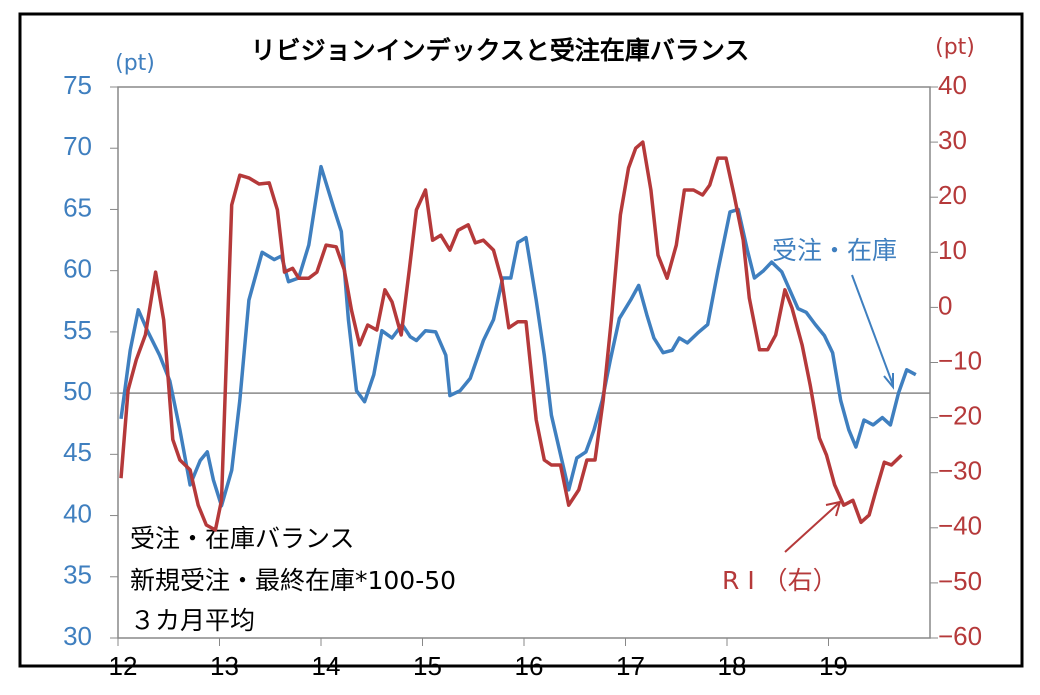  Describe the element at coordinates (960, 471) in the screenshot. I see `y2-tick-label: −30` at that location.